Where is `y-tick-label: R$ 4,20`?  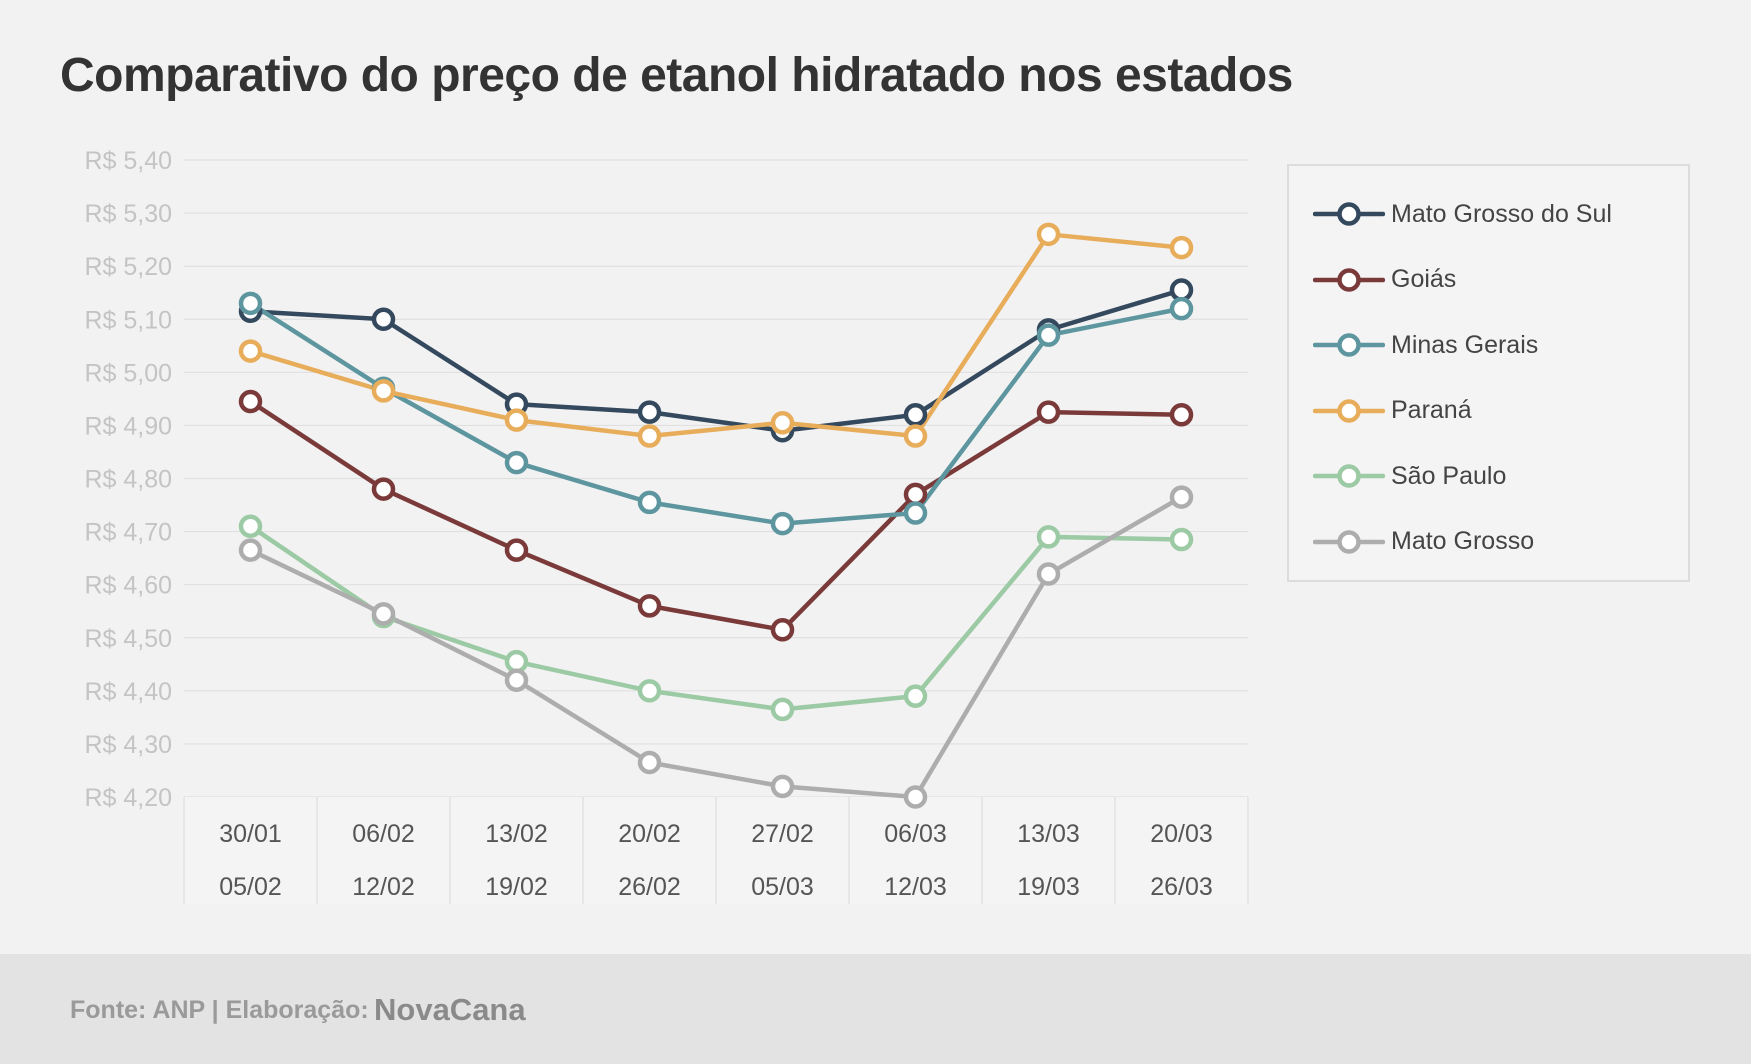
y-tick-label: R$ 4,20 is located at coordinates (128, 798).